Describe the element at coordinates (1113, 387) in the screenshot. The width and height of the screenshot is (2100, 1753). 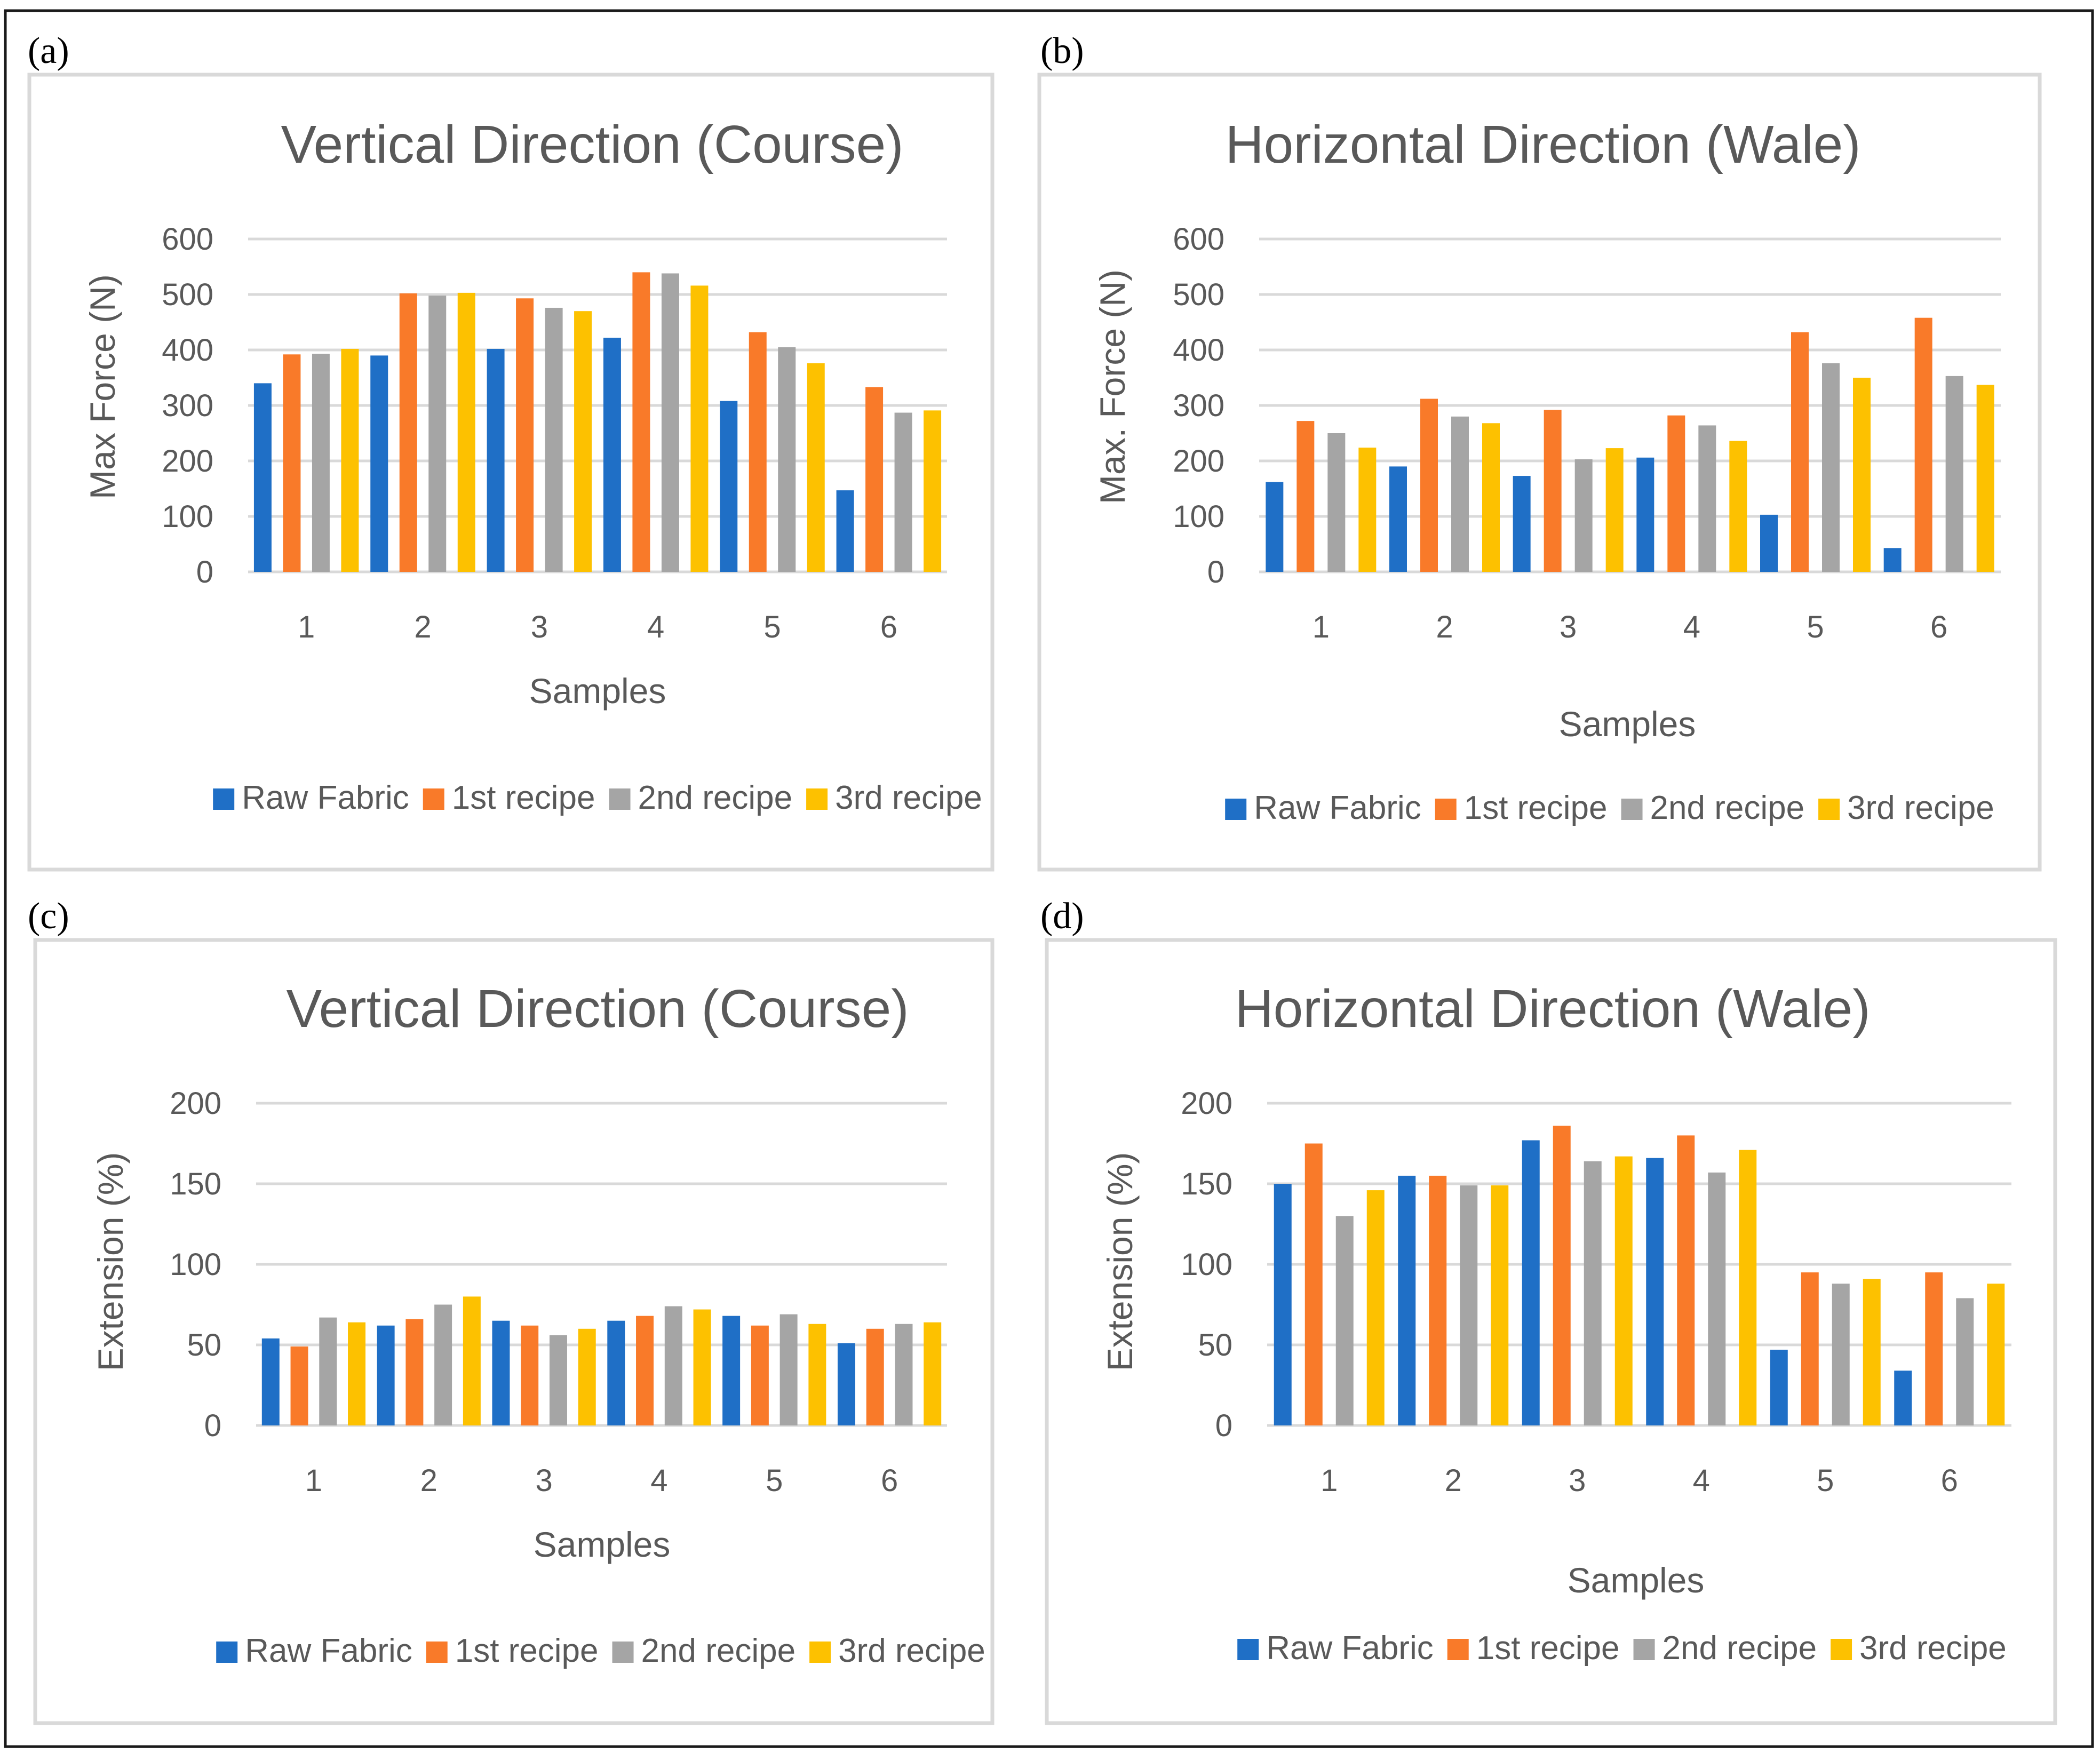
I see `y-axis-title: Max. Force (N)` at that location.